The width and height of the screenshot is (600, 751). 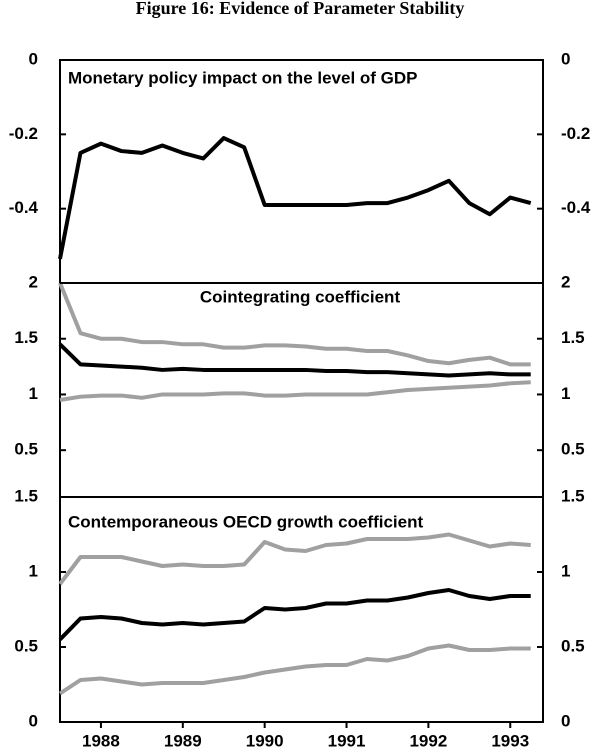 What do you see at coordinates (565, 281) in the screenshot?
I see `y2-tick-label: 2` at bounding box center [565, 281].